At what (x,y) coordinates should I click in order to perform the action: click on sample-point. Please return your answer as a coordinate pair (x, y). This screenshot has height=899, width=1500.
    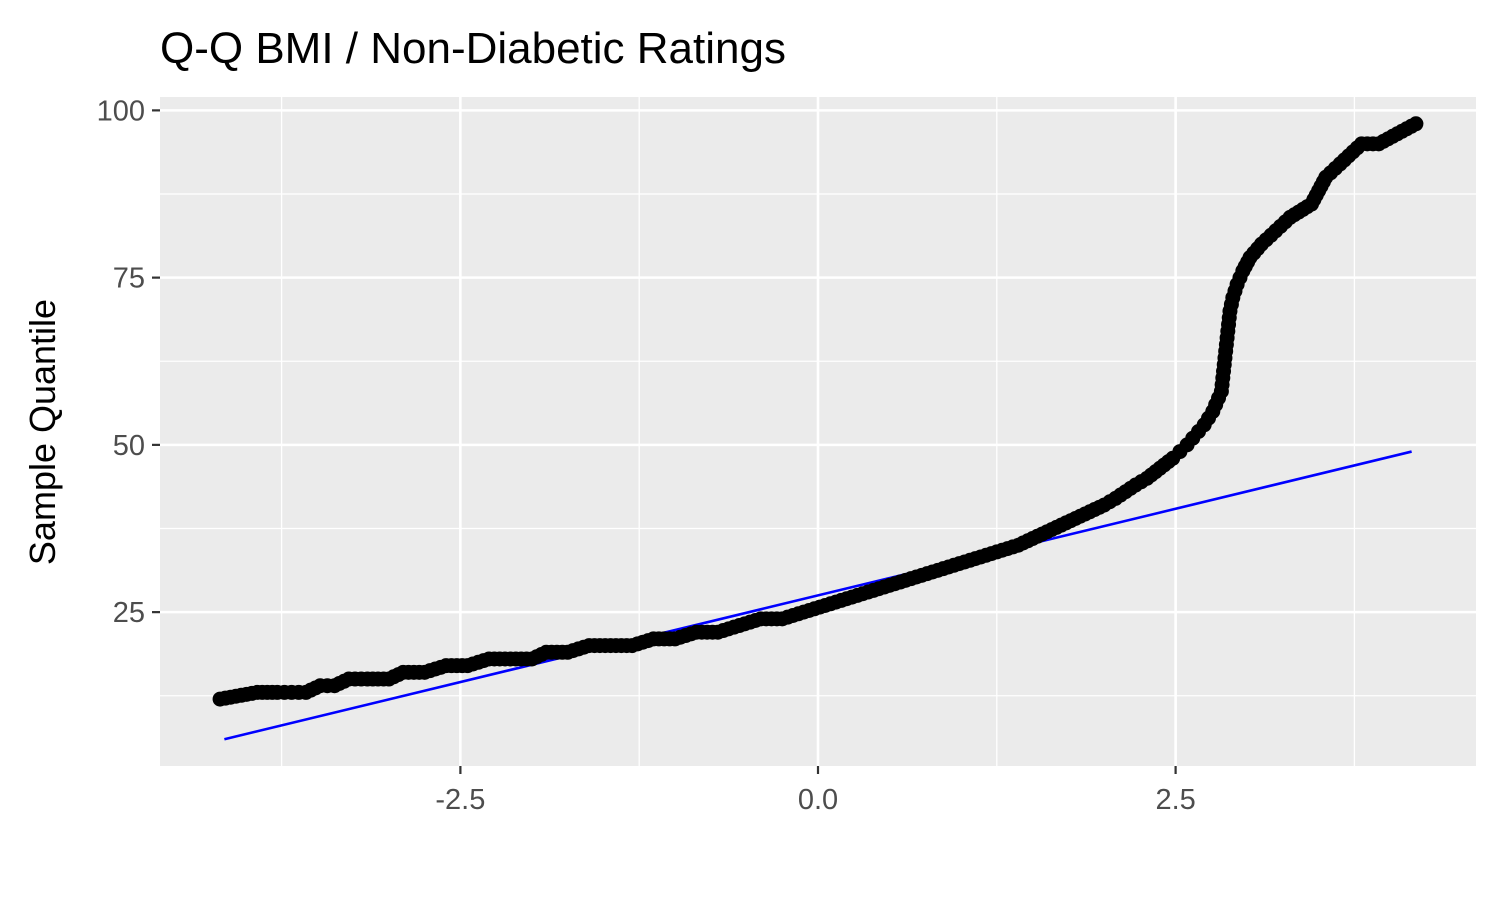
    Looking at the image, I should click on (1416, 124).